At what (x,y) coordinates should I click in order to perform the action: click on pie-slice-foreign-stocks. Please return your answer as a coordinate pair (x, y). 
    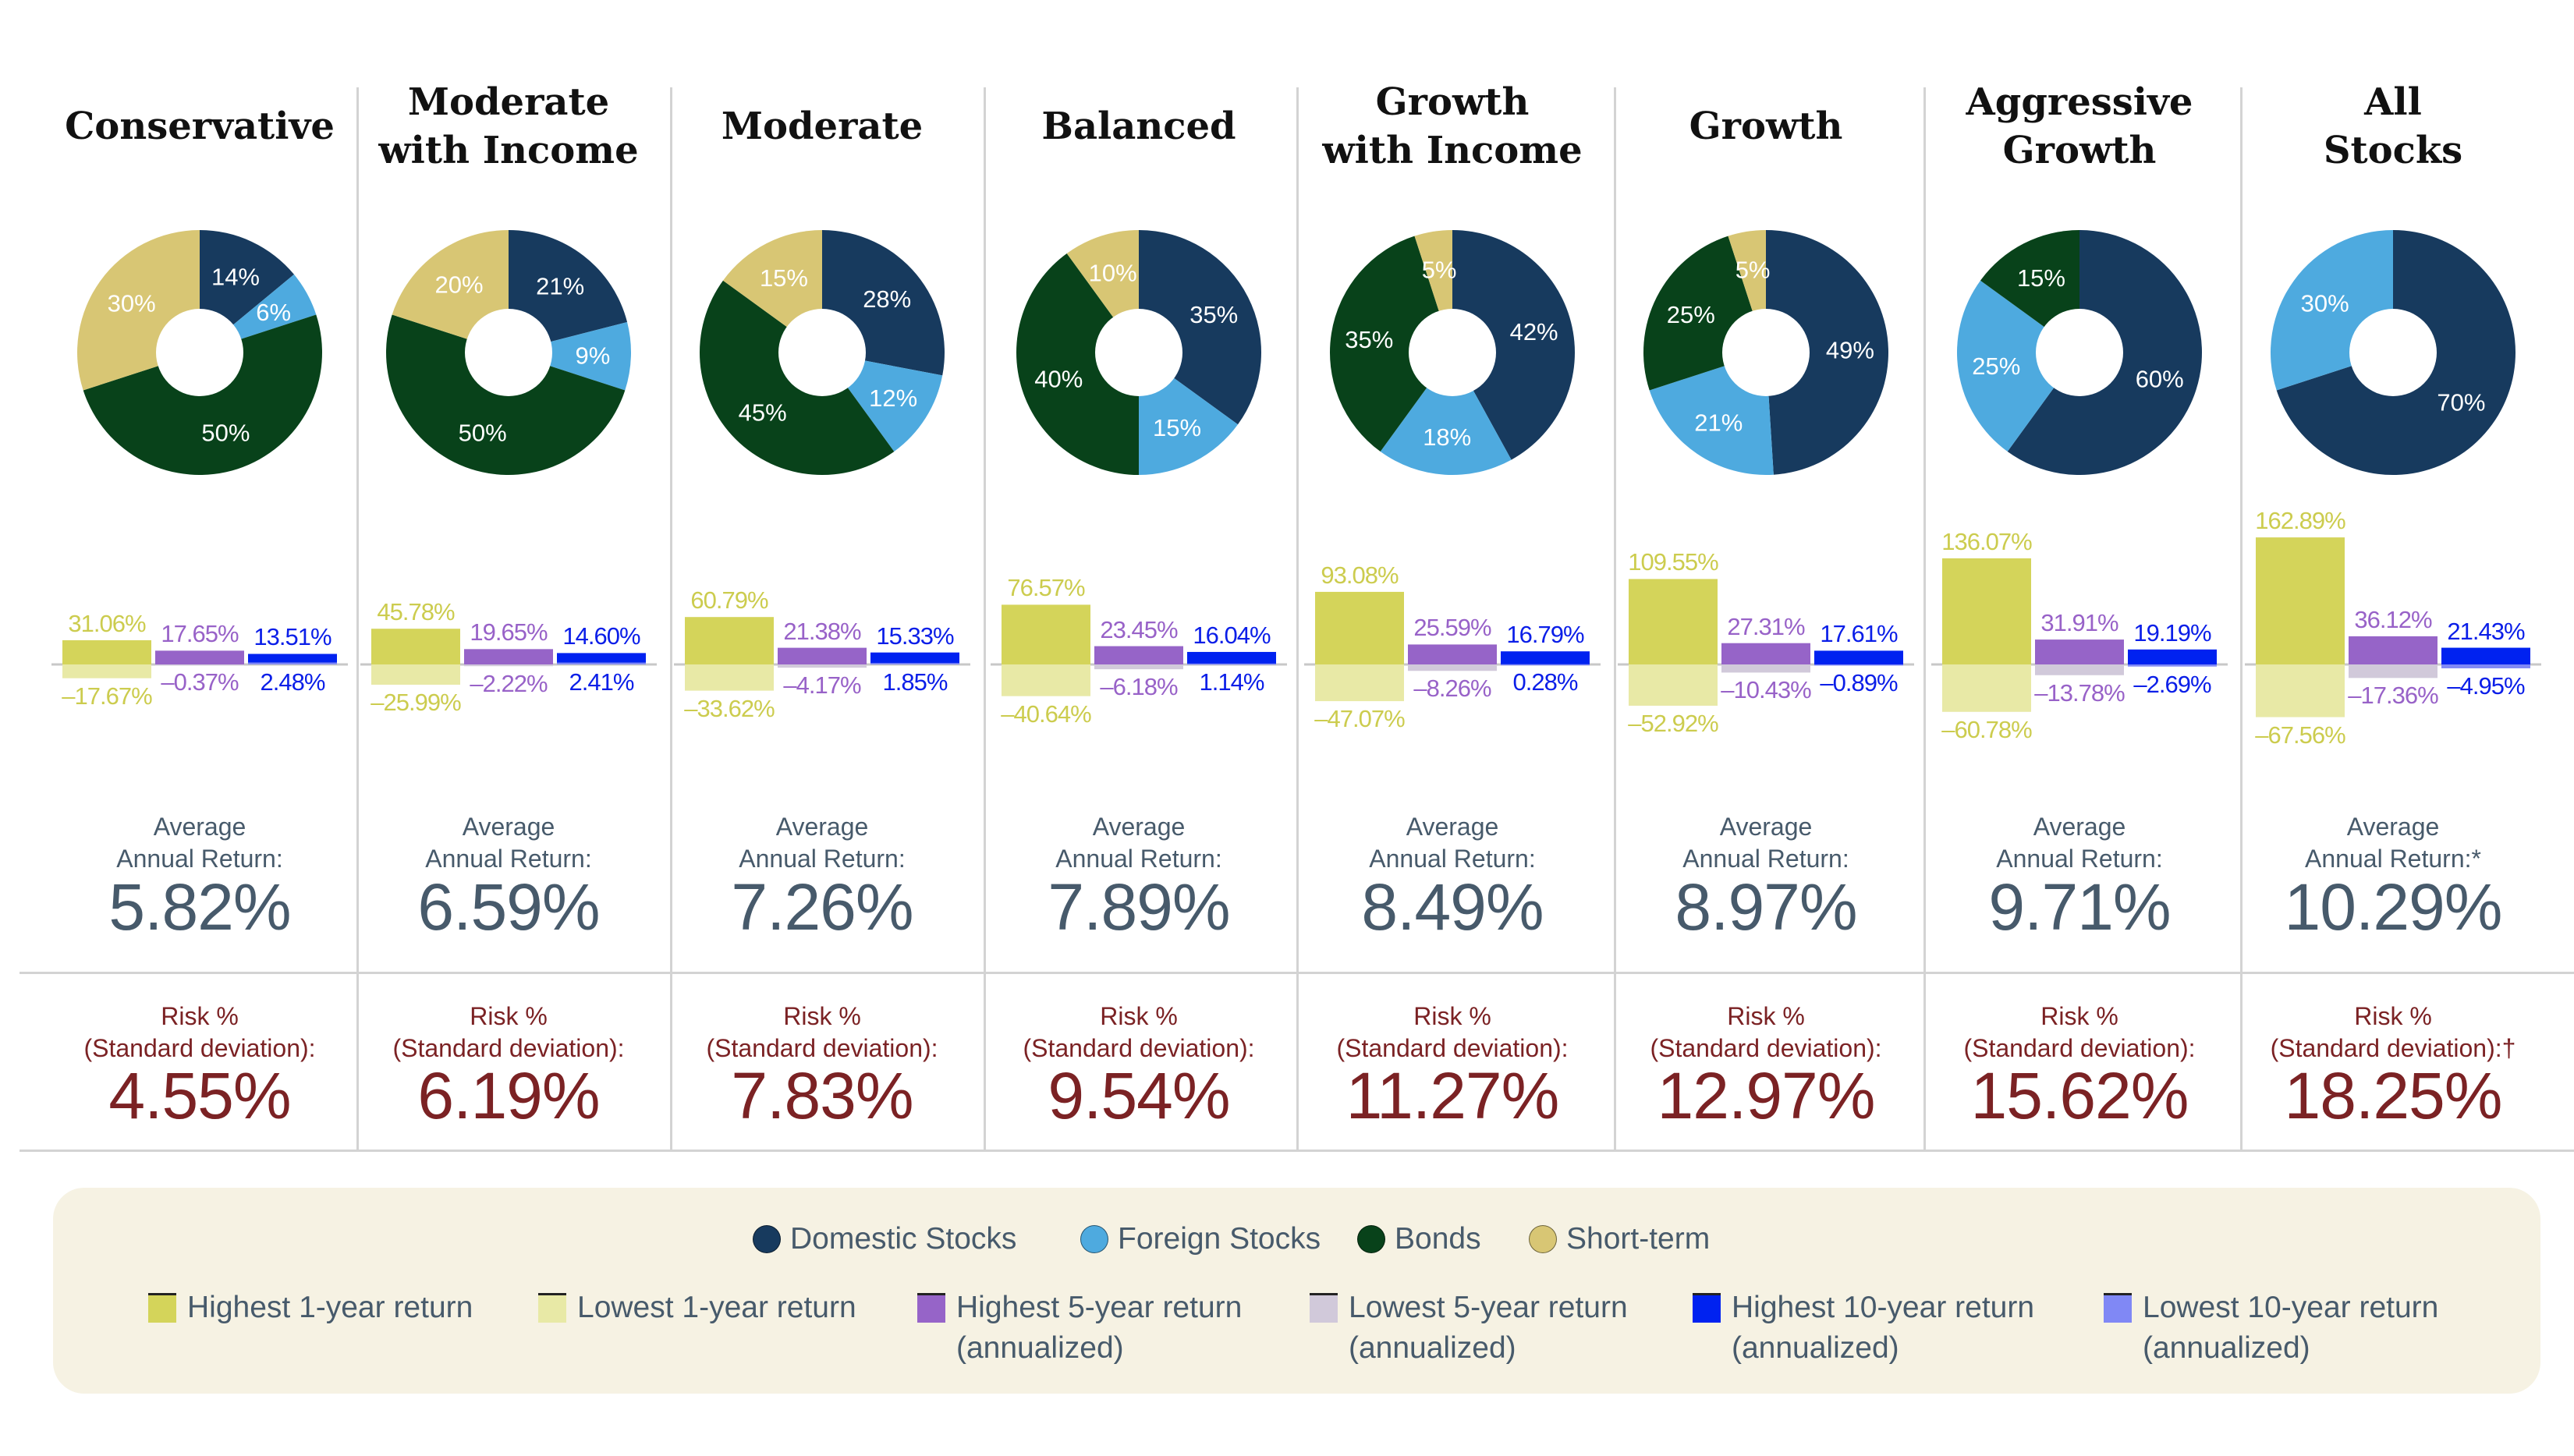
    Looking at the image, I should click on (570, 356).